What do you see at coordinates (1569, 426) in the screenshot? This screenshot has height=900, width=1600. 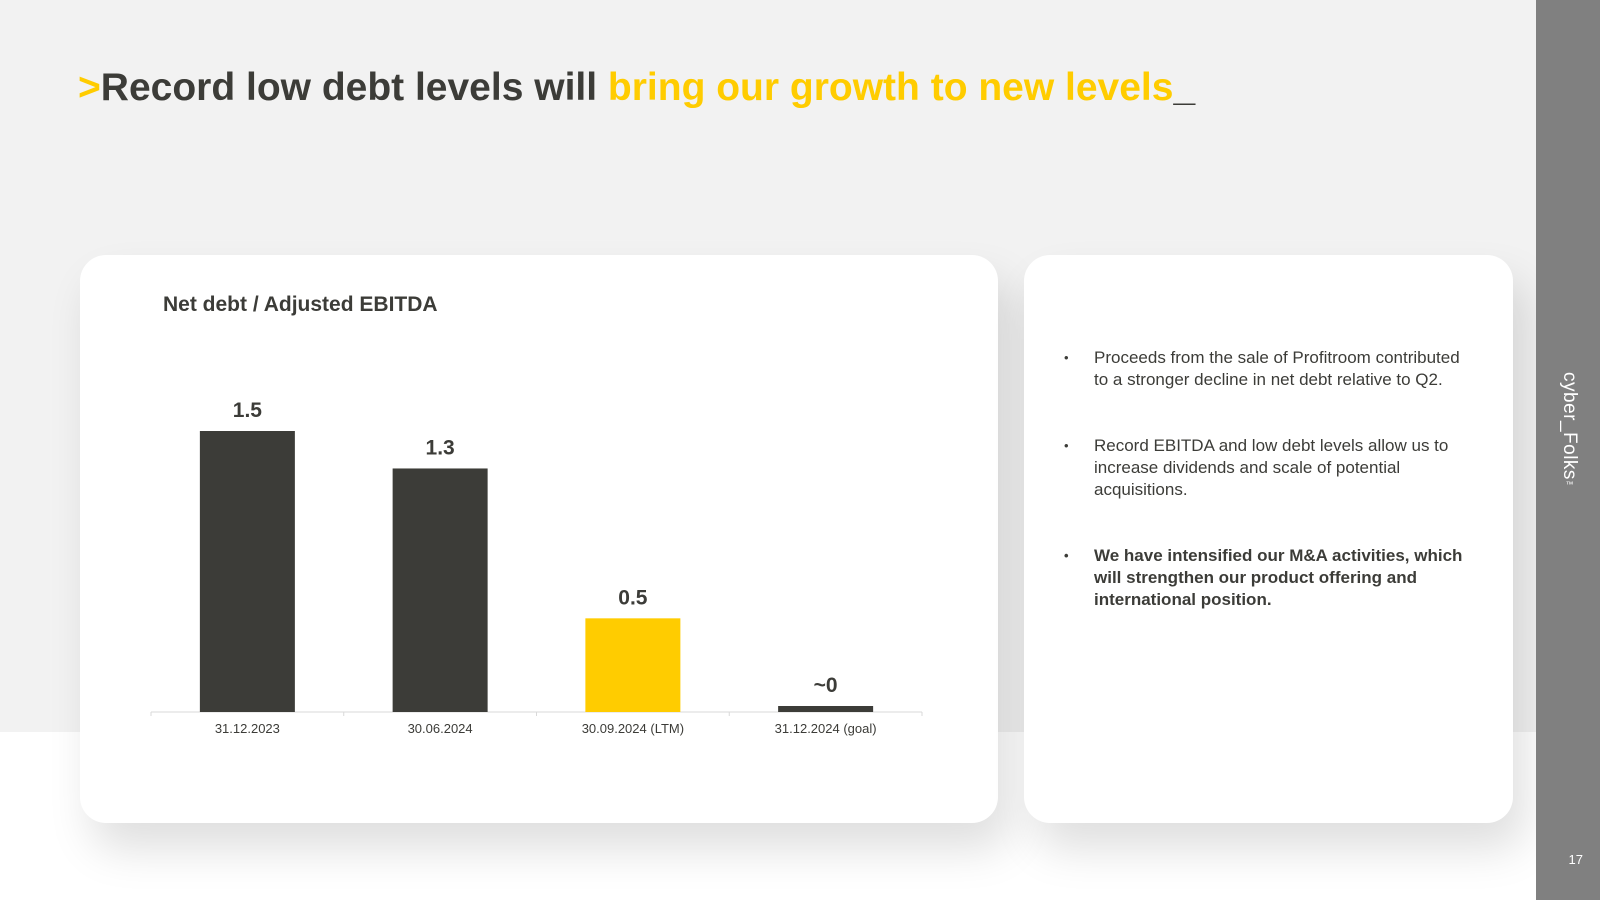 I see `brand-name: cyber_Folks` at bounding box center [1569, 426].